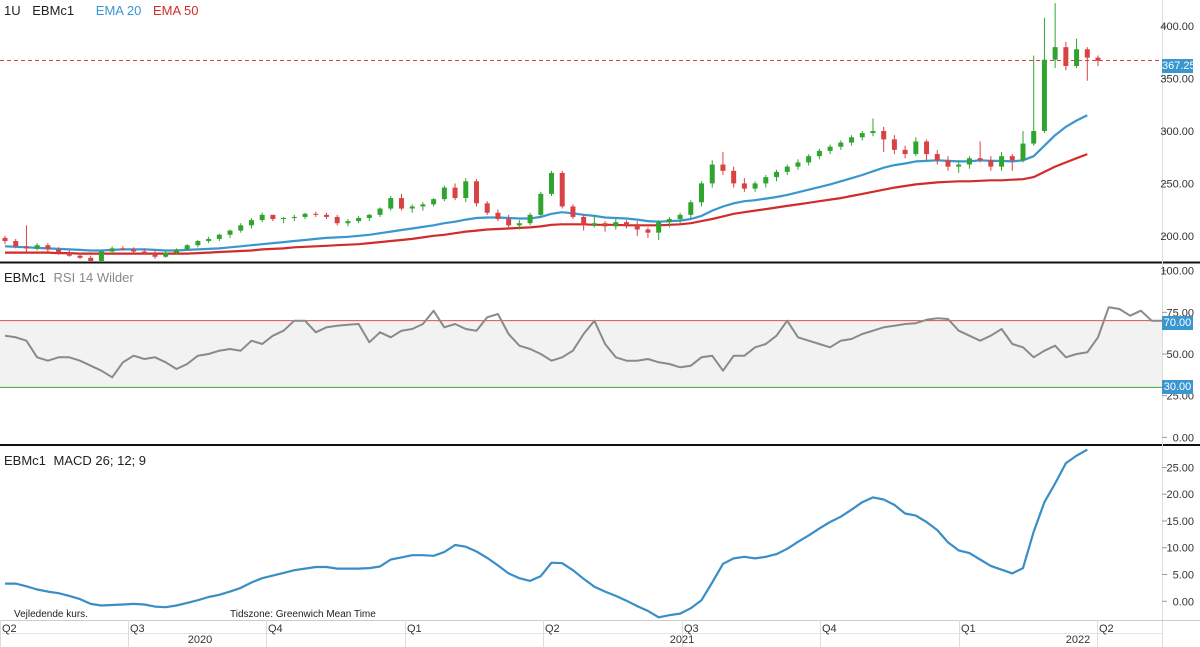 The image size is (1200, 647). I want to click on macd-indicator-label: MACD 26; 12; 9, so click(100, 460).